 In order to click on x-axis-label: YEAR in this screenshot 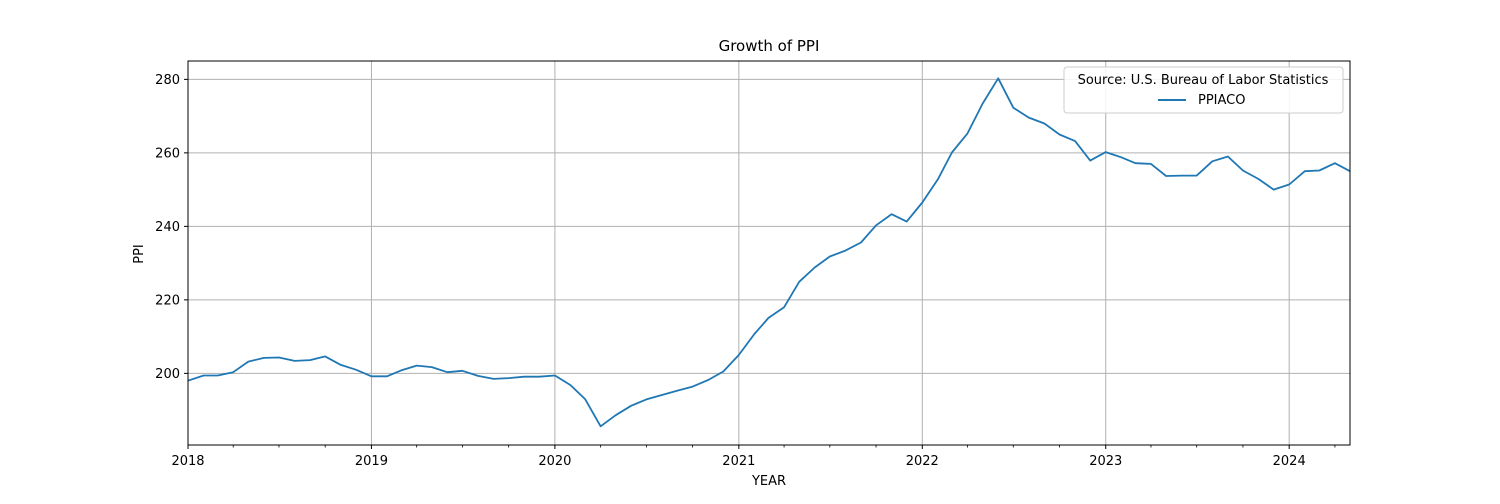, I will do `click(768, 481)`.